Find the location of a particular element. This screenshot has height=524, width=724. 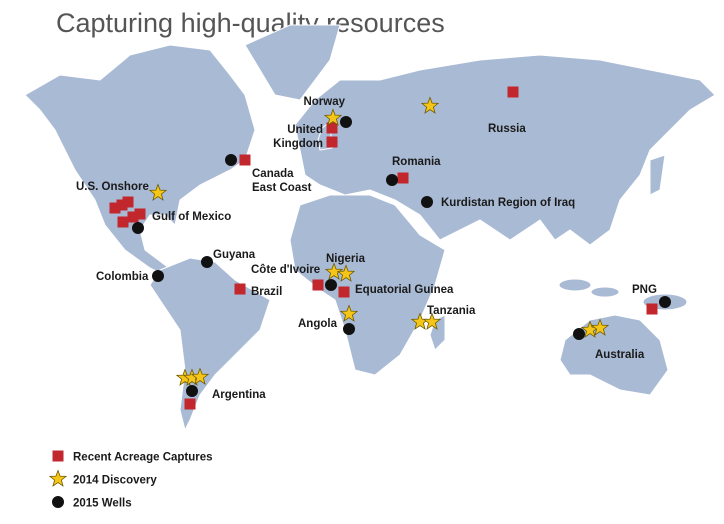

south-america is located at coordinates (210, 344).